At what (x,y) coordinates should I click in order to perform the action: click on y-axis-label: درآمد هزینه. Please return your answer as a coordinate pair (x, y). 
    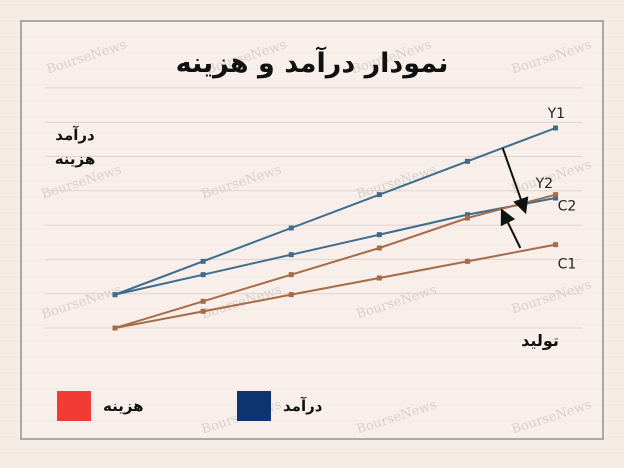
    Looking at the image, I should click on (75, 147).